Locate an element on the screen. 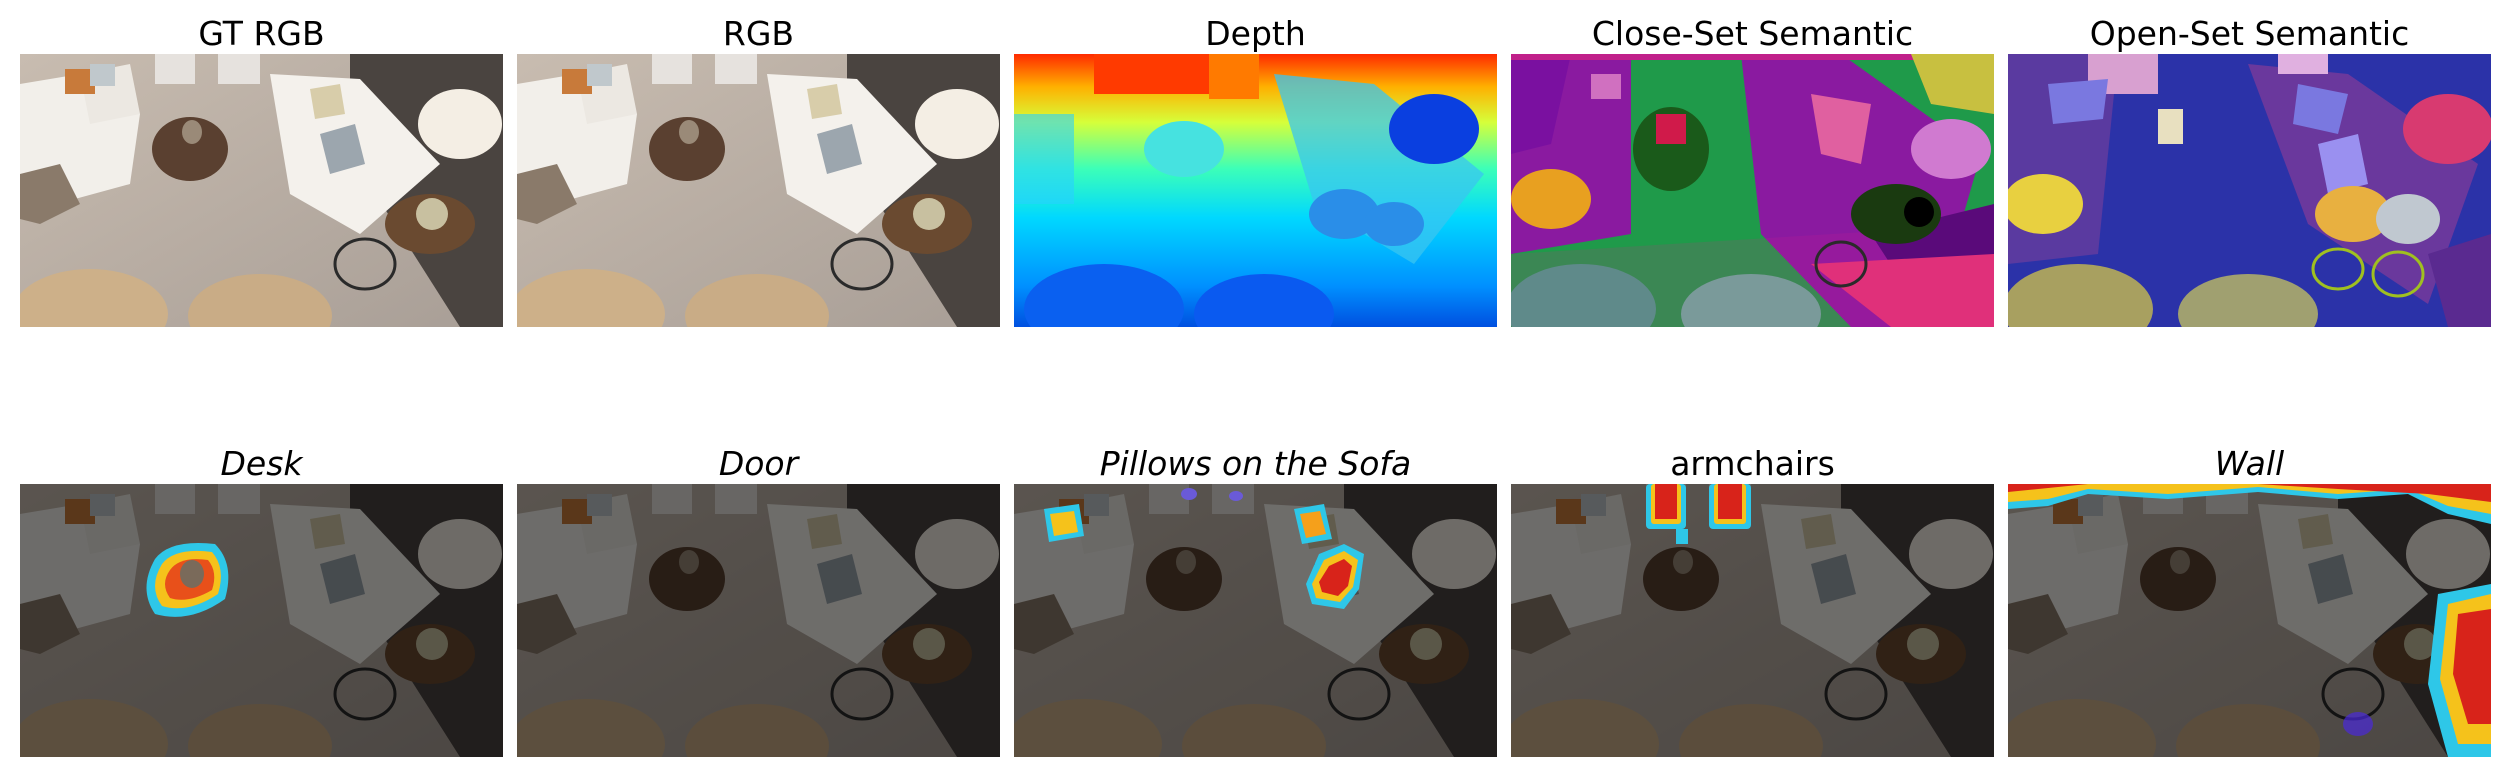  panel-title: Close-Set Semantic is located at coordinates (1752, 33).